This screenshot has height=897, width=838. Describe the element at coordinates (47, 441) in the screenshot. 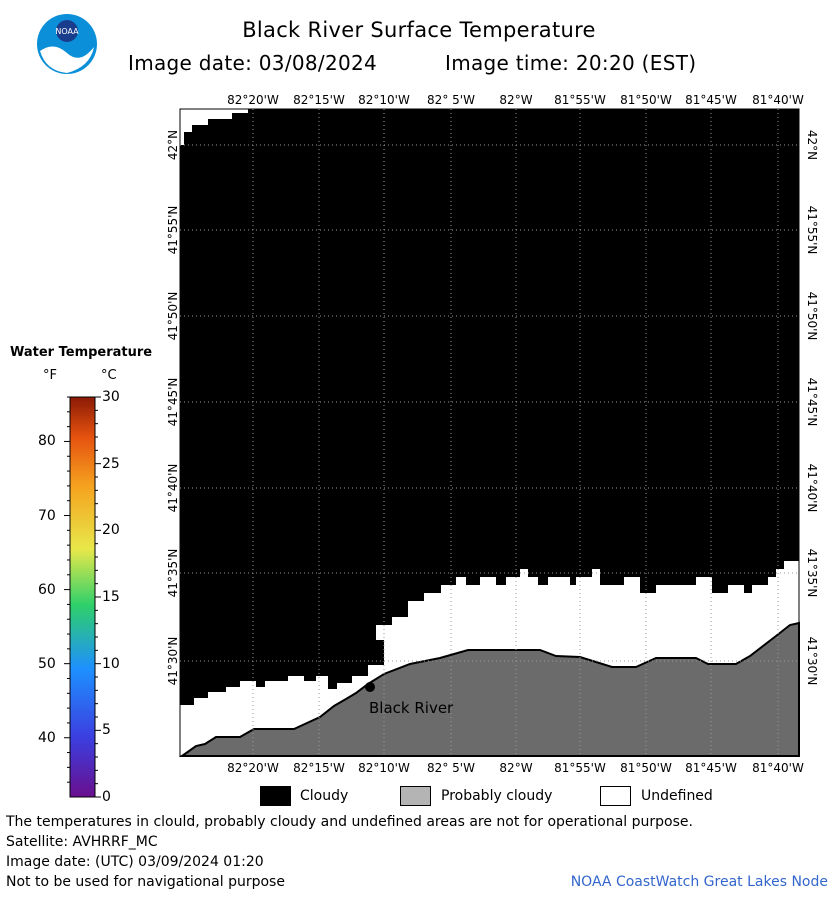

I see `fahrenheit-tick-label: 80` at that location.